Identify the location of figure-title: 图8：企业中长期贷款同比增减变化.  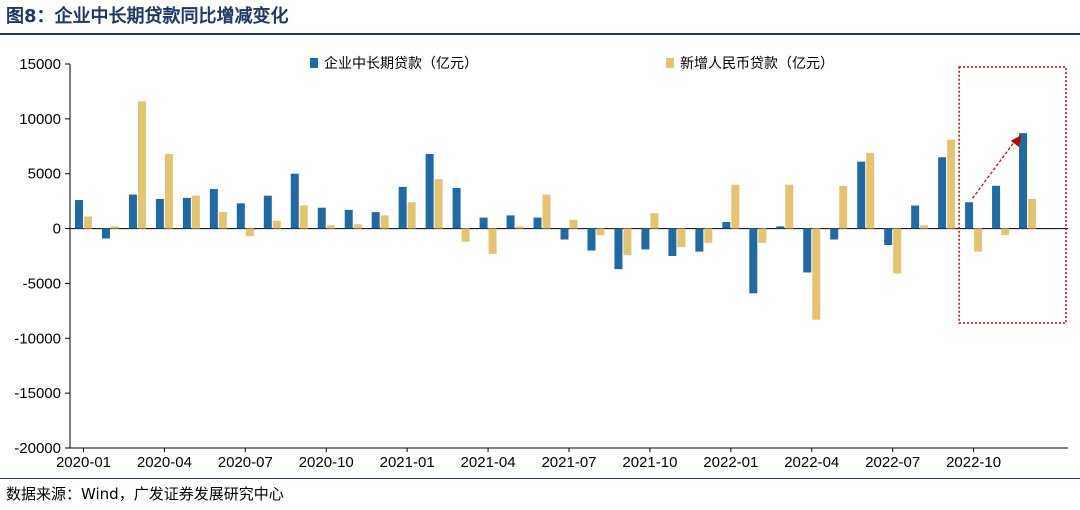
(147, 16).